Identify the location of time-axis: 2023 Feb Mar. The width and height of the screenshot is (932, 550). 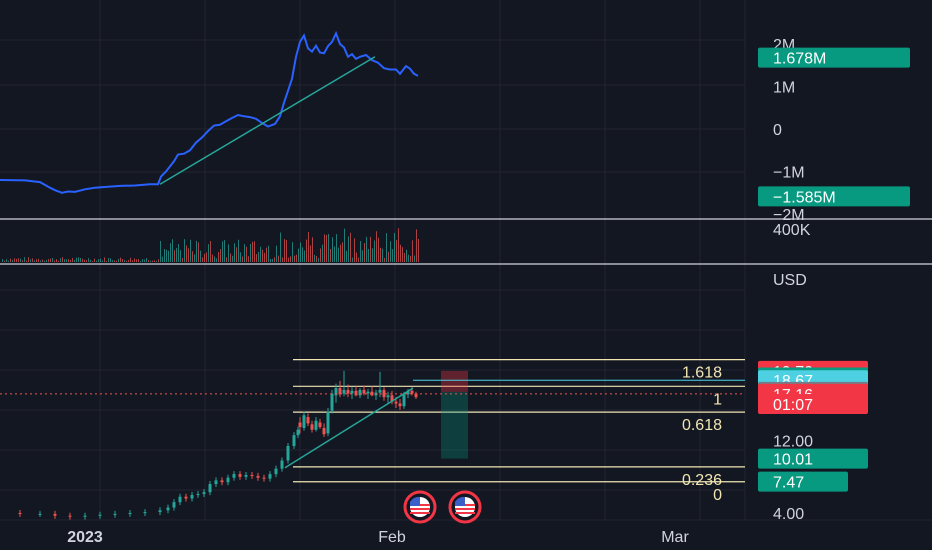
(378, 537).